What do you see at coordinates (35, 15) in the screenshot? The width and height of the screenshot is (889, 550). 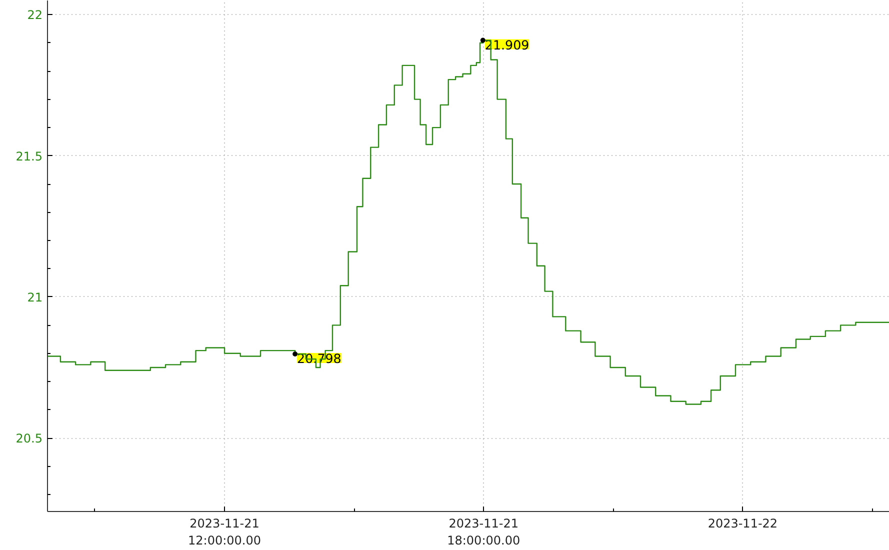 I see `y-tick-label: 22` at bounding box center [35, 15].